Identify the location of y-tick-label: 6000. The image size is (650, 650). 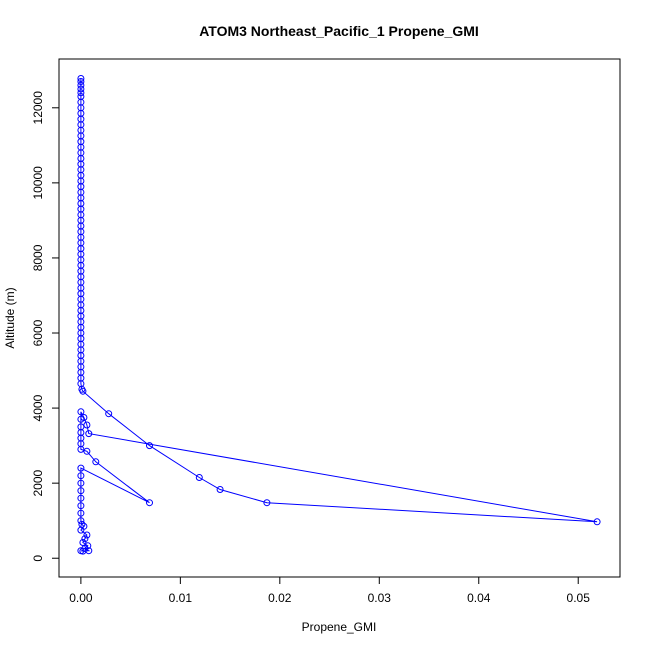
(38, 332).